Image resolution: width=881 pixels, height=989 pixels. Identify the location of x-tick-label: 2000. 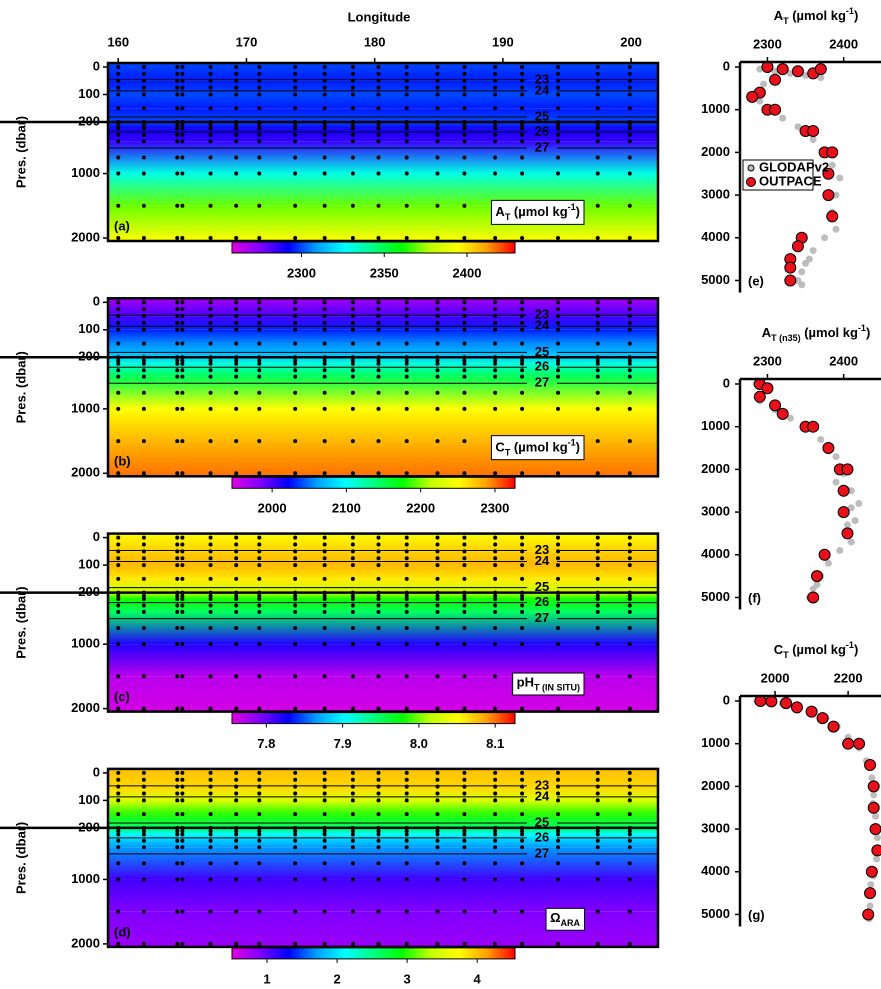
(775, 677).